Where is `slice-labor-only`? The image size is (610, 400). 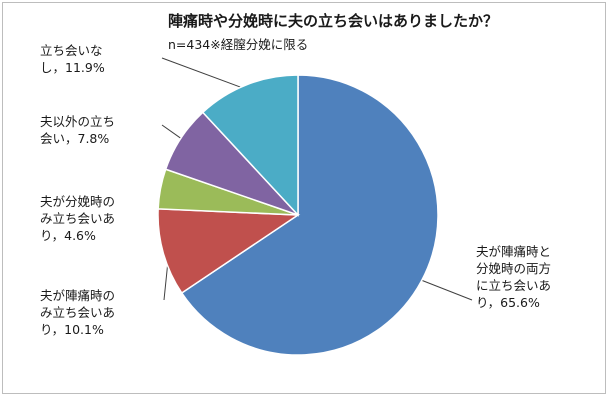
slice-labor-only is located at coordinates (229, 251).